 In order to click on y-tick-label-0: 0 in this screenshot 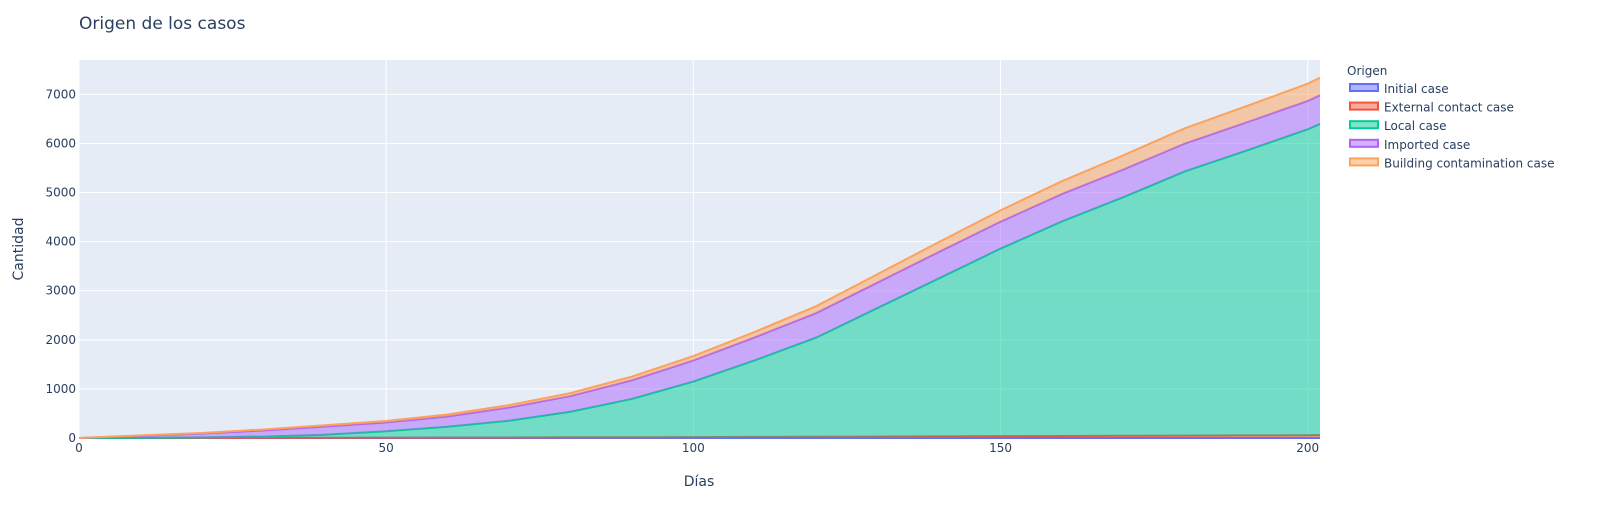, I will do `click(72, 438)`.